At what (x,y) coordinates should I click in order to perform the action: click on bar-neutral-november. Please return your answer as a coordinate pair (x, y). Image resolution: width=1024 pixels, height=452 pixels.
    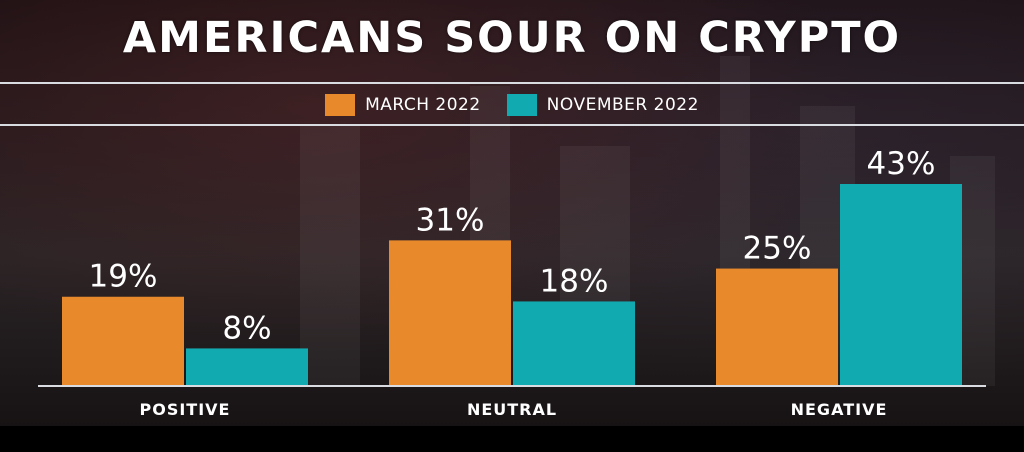
    Looking at the image, I should click on (574, 343).